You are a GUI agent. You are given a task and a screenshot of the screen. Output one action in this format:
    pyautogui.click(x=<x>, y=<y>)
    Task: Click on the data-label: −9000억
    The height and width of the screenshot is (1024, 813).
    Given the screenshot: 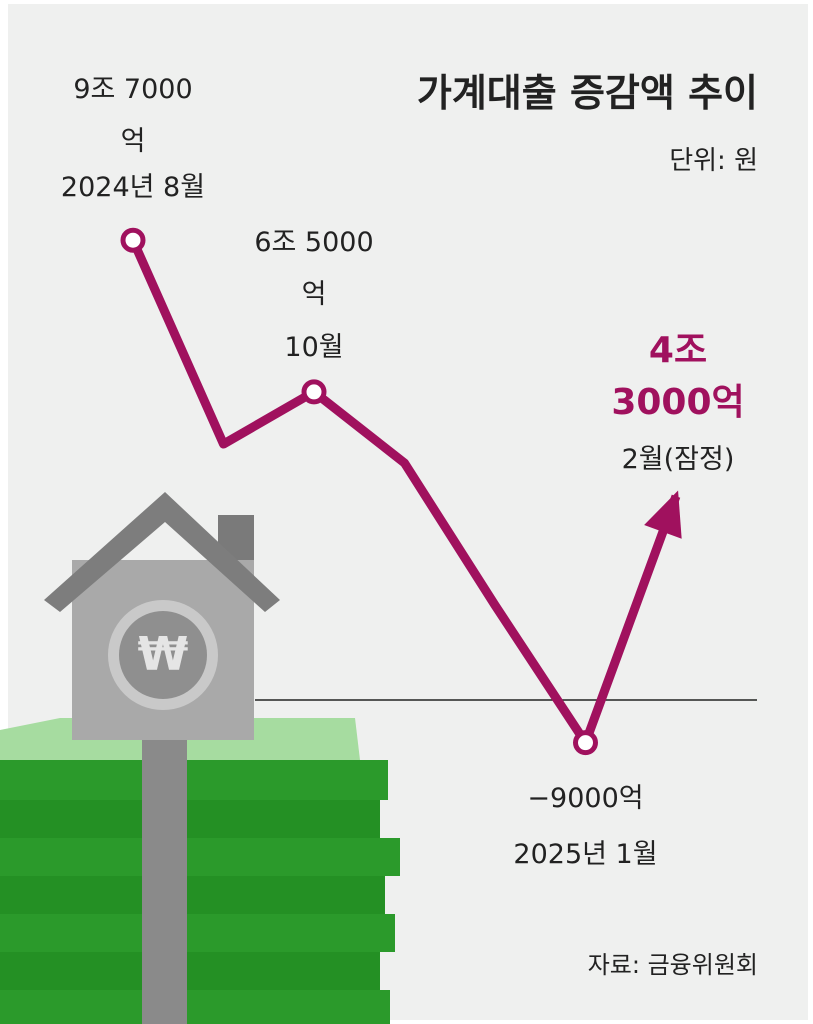 What is the action you would take?
    pyautogui.click(x=585, y=798)
    